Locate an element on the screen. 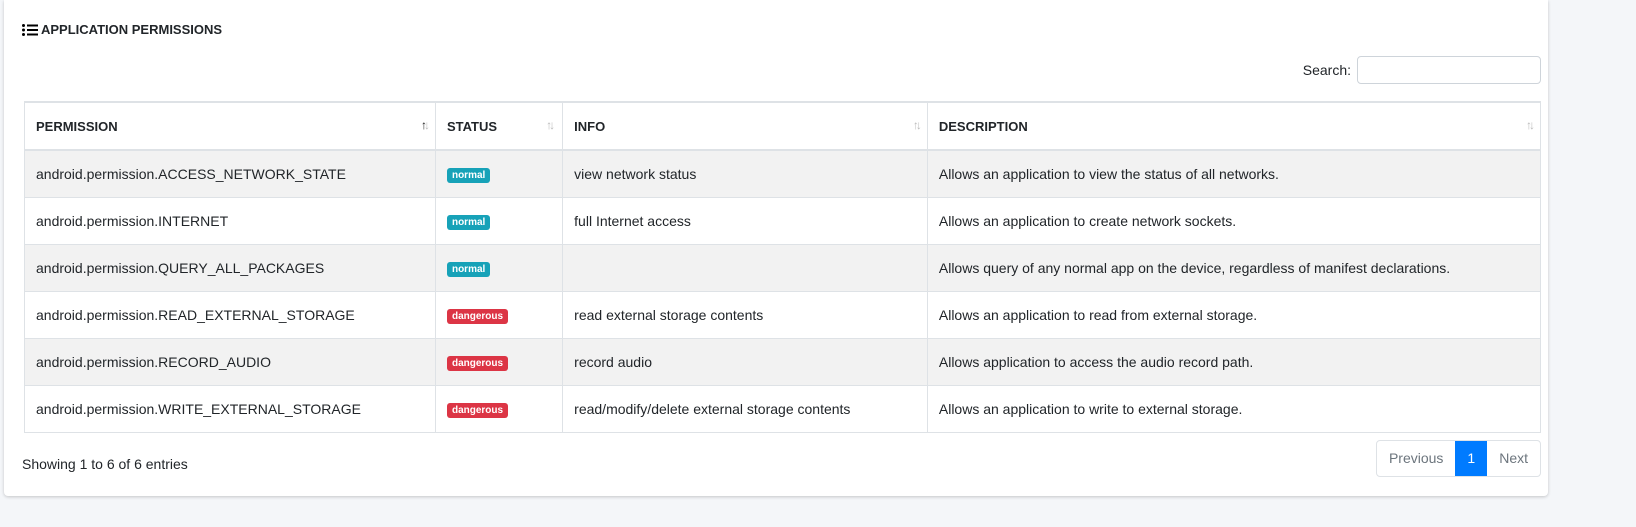  cell-permission: android.permission.RECORD_AUDIO is located at coordinates (230, 362).